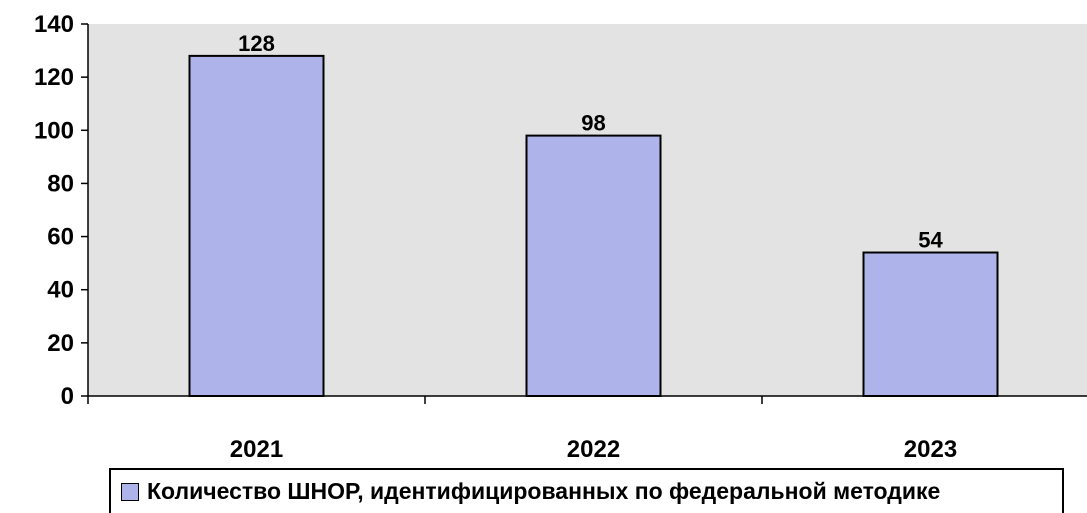 The width and height of the screenshot is (1087, 513). What do you see at coordinates (593, 123) in the screenshot?
I see `data-label-2022: 98` at bounding box center [593, 123].